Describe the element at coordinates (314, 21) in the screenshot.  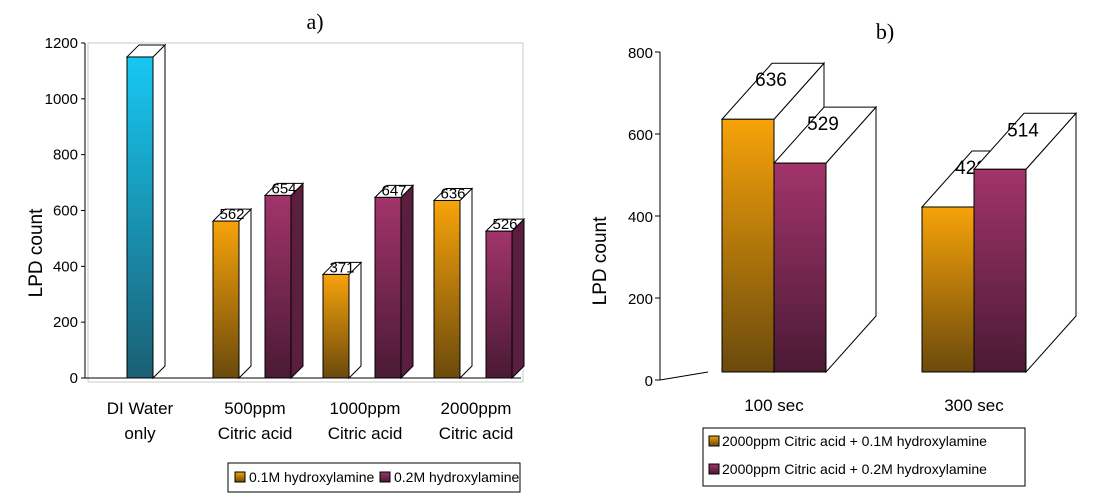
I see `panel-label-a: a)` at that location.